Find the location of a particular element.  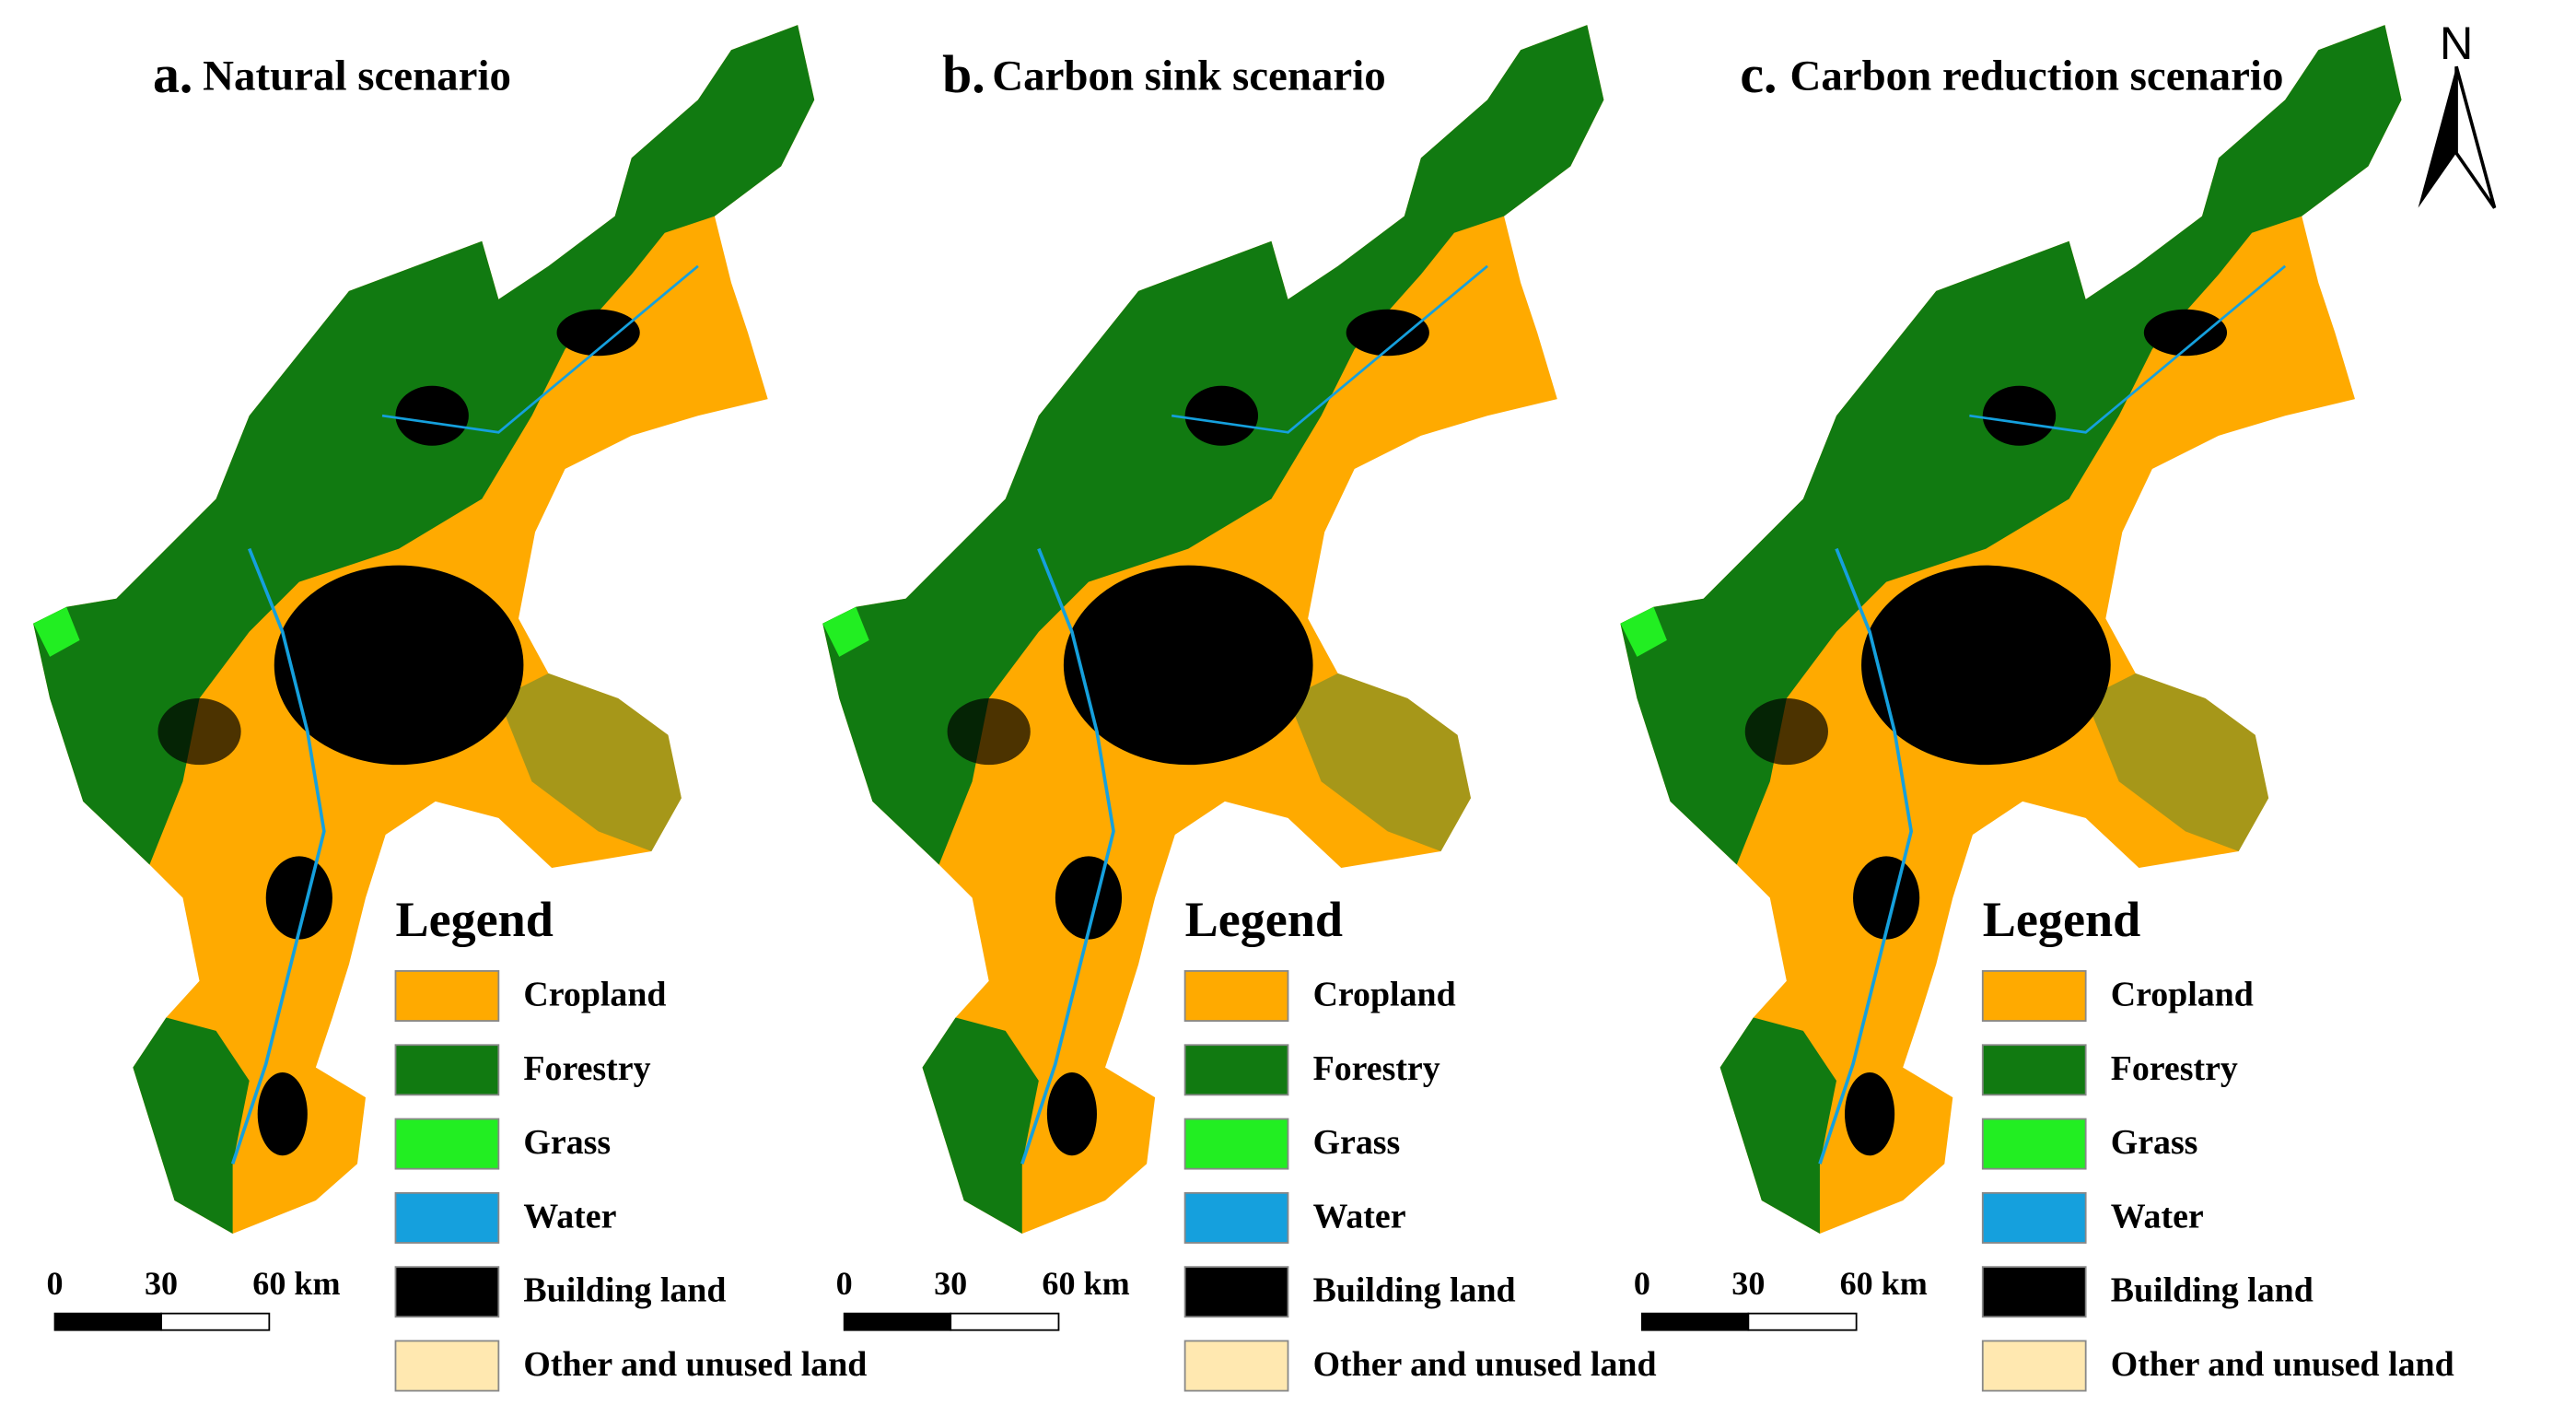

panel-title: Natural scenario is located at coordinates (357, 76).